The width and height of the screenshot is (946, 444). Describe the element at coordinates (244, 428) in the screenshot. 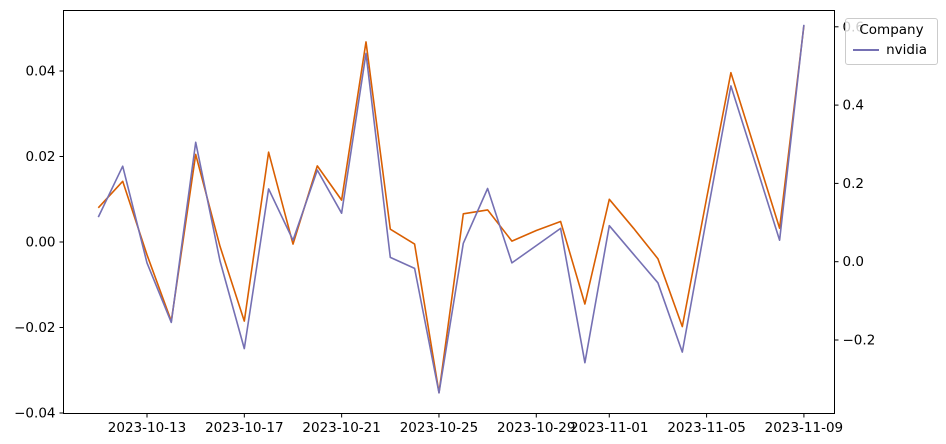

I see `x-tick-label: 2023-10-17` at that location.